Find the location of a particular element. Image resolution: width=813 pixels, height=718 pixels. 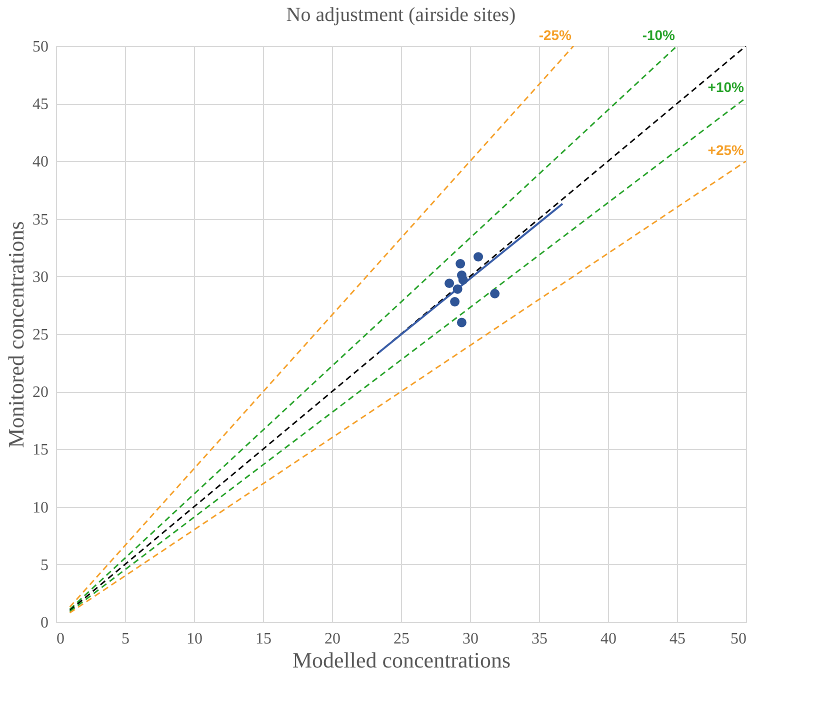

x-tick-label: 35 is located at coordinates (540, 639).